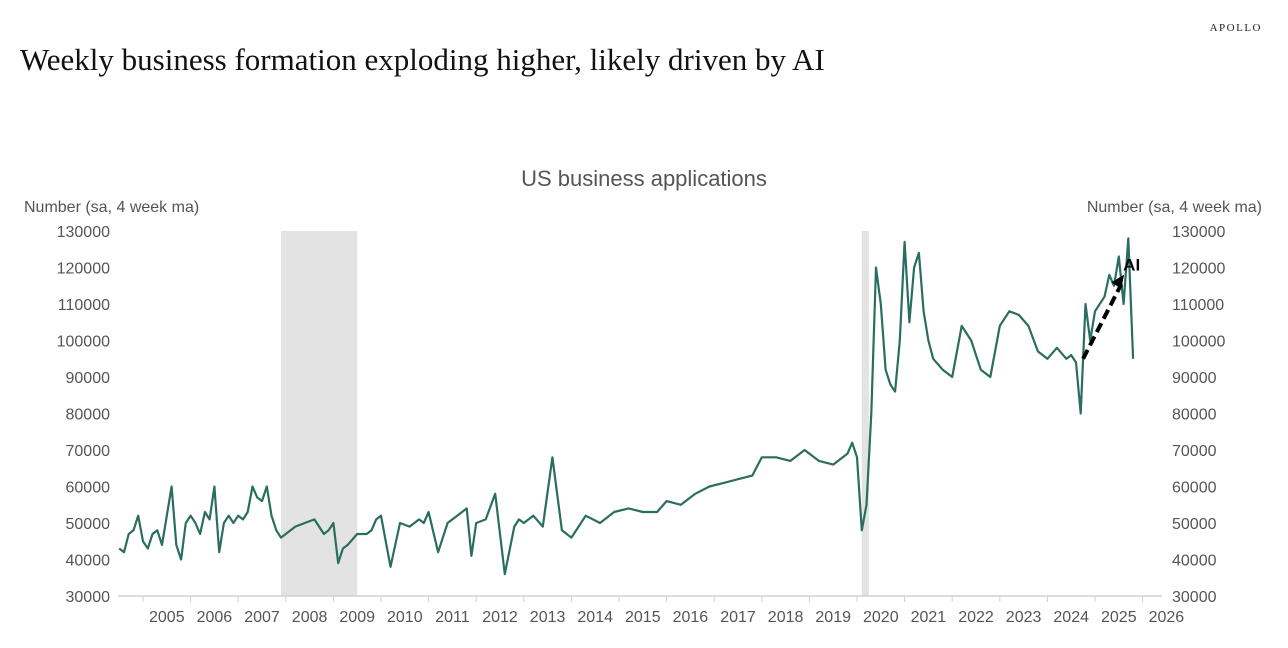 This screenshot has height=648, width=1288. I want to click on x-tick-label: 2009, so click(357, 617).